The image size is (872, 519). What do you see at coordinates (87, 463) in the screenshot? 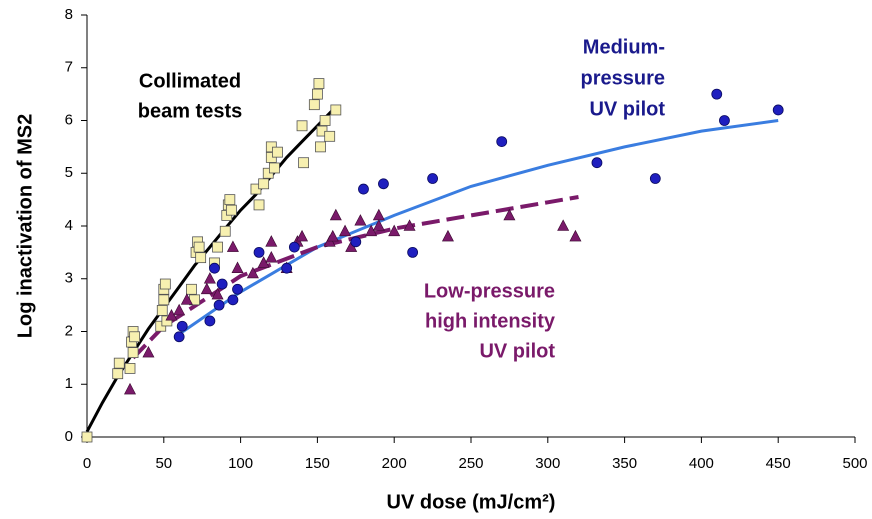
I see `x-tick-label: 0` at bounding box center [87, 463].